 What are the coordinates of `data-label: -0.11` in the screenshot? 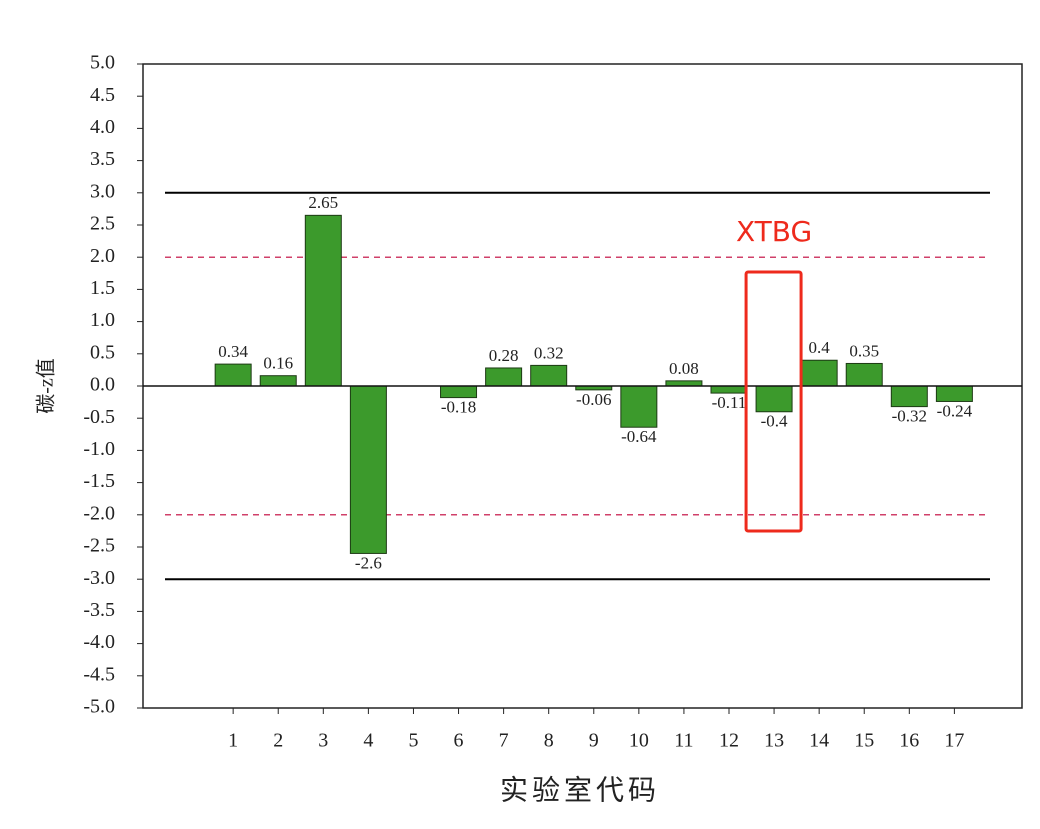 It's located at (729, 402).